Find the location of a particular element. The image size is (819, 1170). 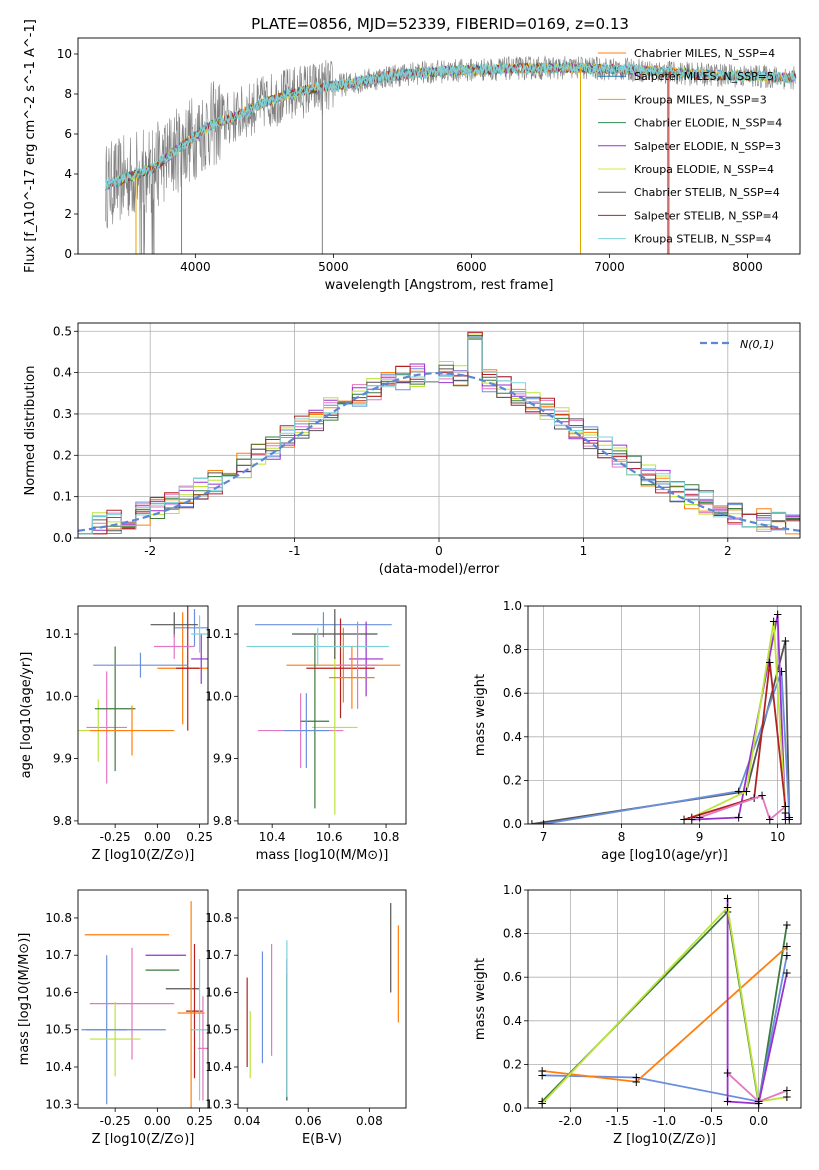

x-tick-label: 2 is located at coordinates (728, 551).